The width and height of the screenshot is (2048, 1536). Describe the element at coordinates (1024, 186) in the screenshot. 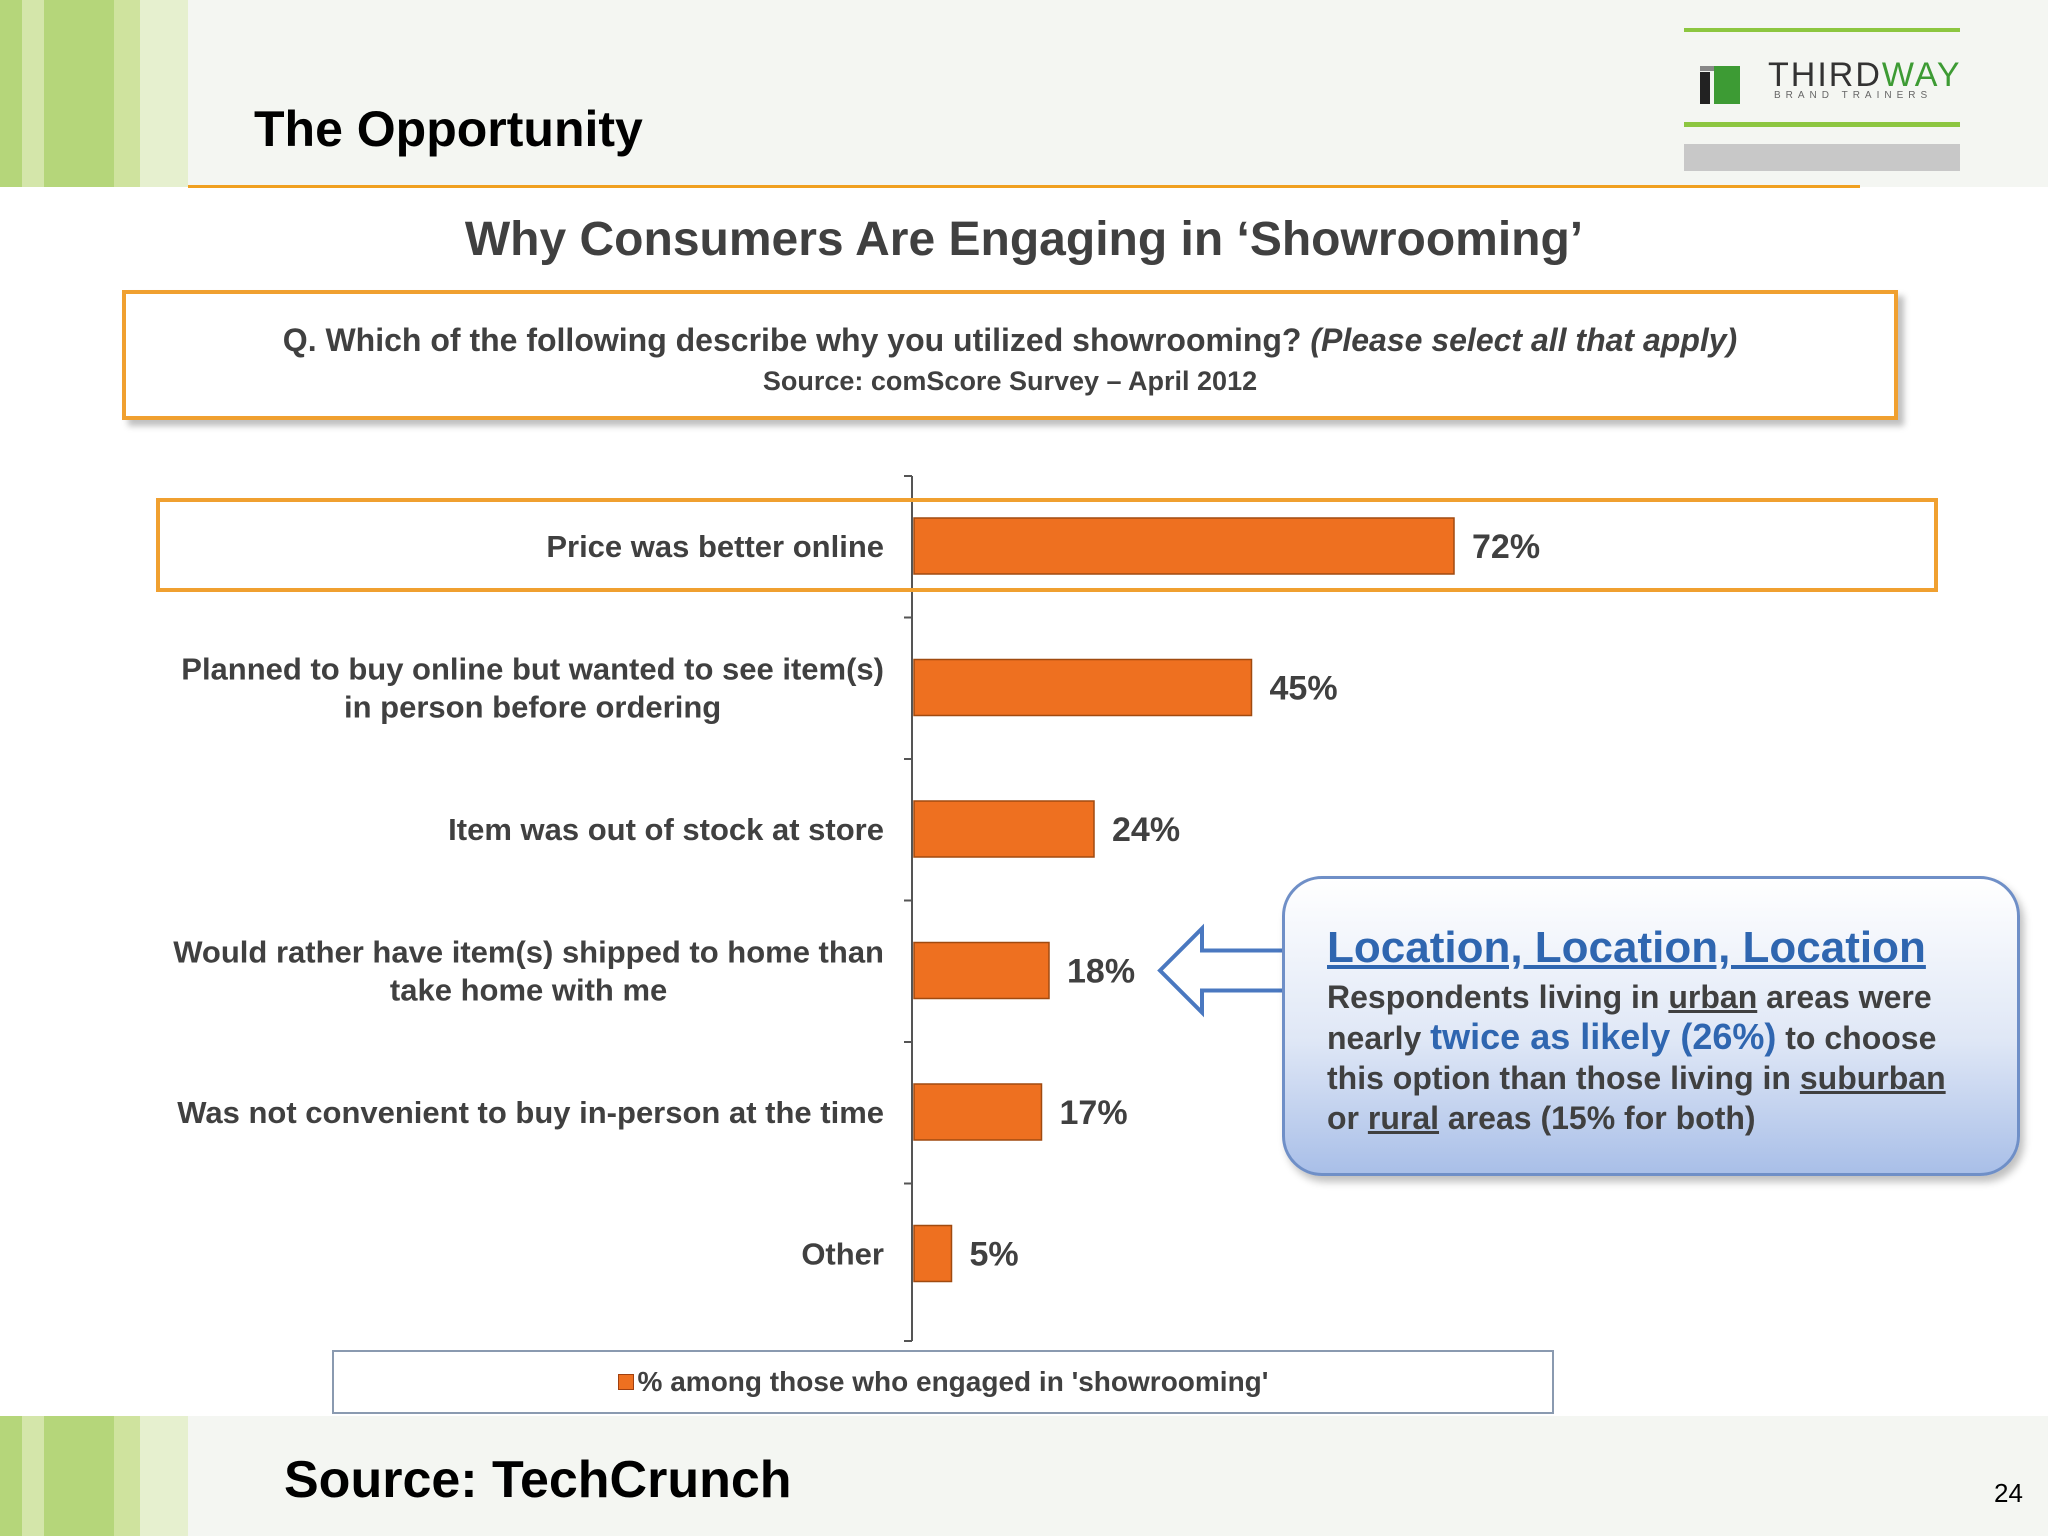

I see `header-rule` at that location.